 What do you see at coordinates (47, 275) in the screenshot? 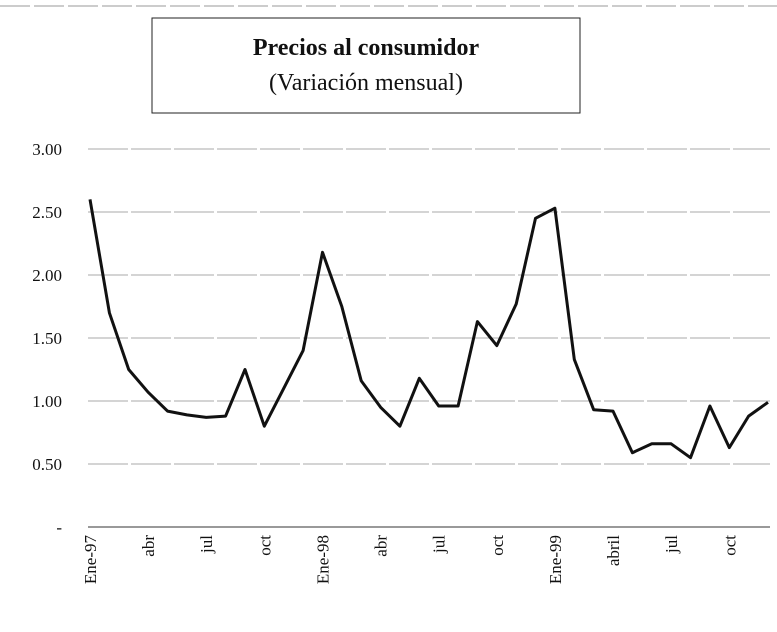
I see `y-tick-label: 2.00` at bounding box center [47, 275].